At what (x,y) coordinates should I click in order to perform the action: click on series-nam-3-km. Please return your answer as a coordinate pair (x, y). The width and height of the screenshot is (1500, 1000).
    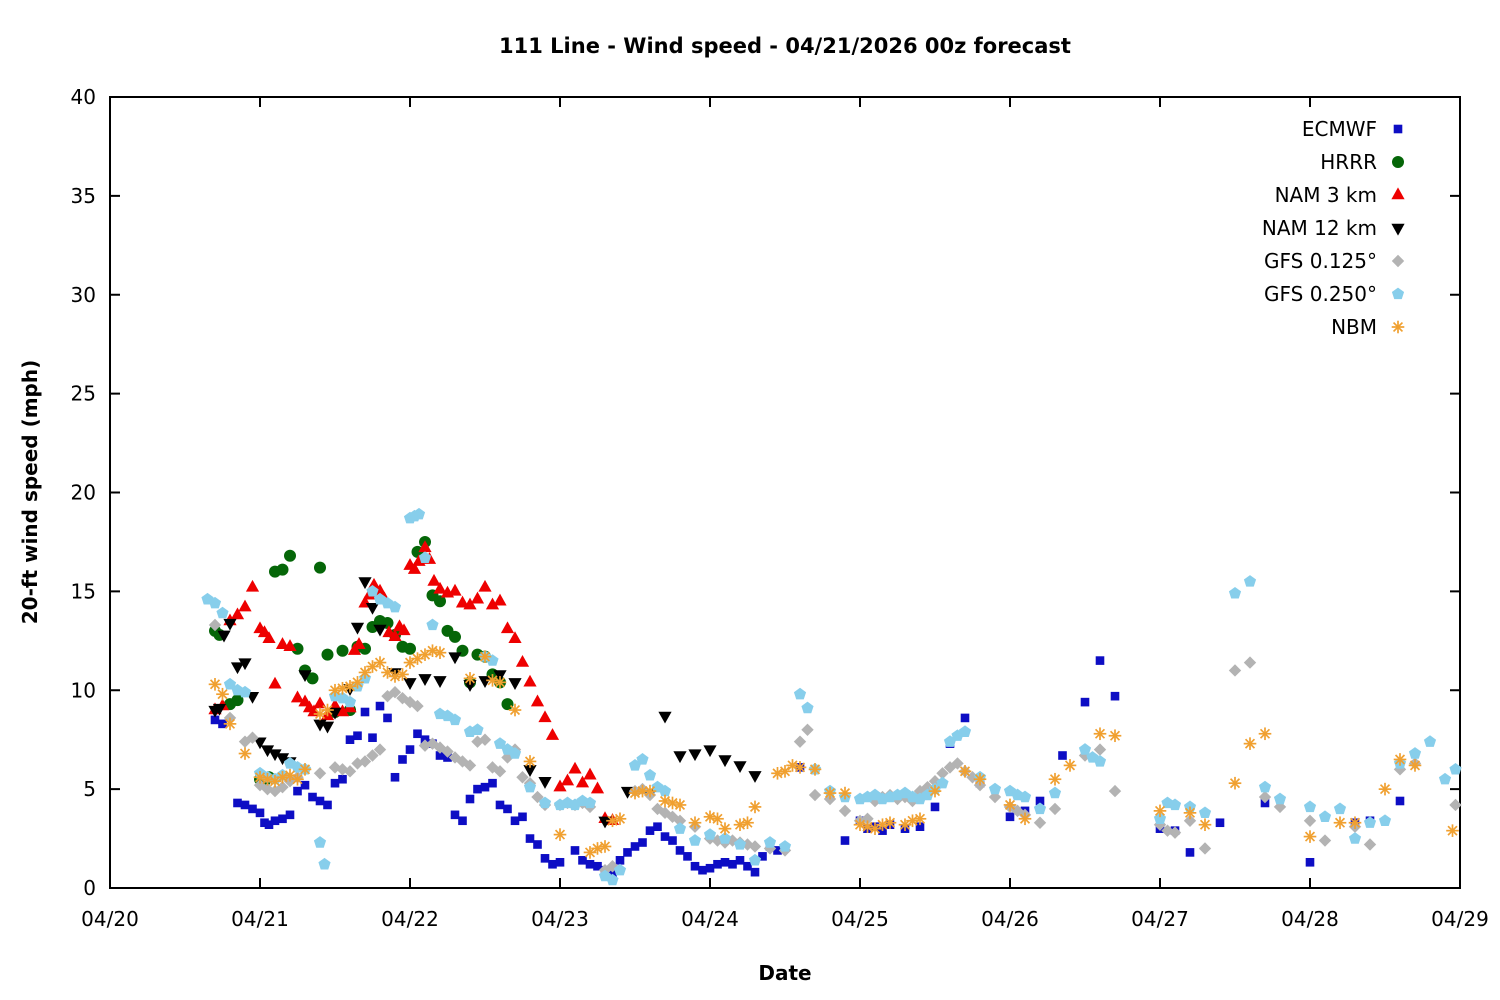
    Looking at the image, I should click on (414, 682).